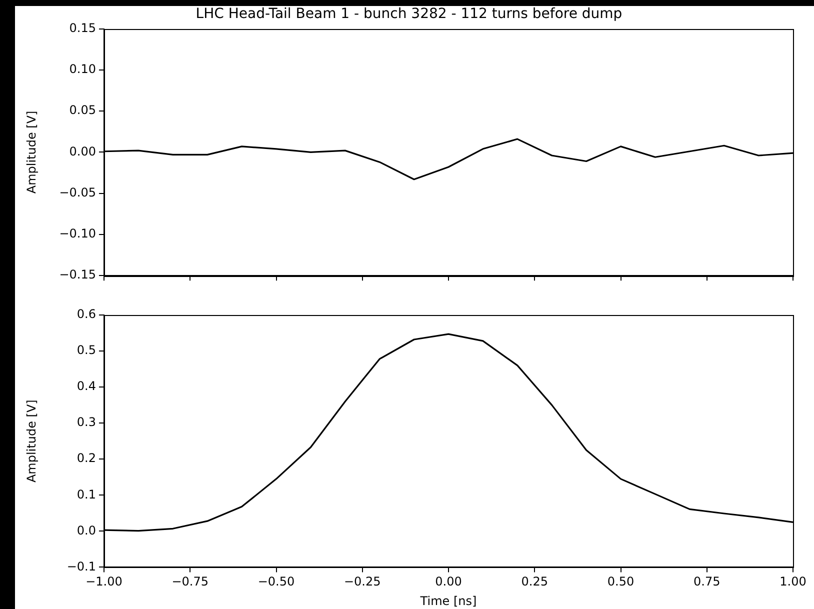 Image resolution: width=814 pixels, height=609 pixels. I want to click on x-tick-label: −0.50, so click(276, 581).